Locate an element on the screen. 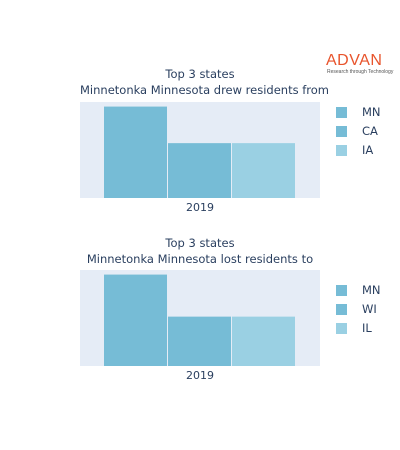  legend-label: WI is located at coordinates (369, 309).